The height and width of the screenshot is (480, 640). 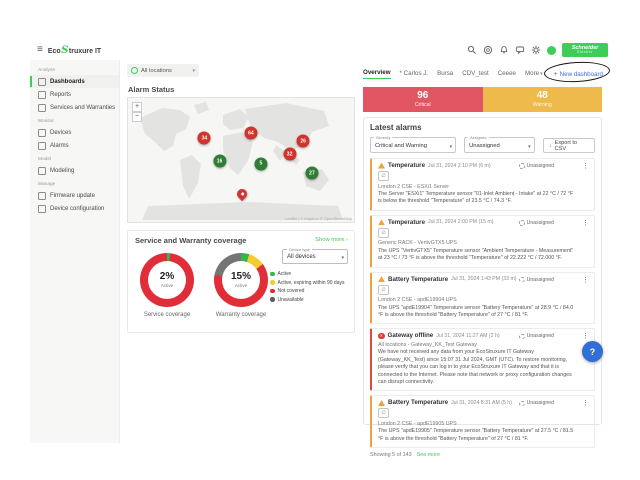 I want to click on sidebar-item-devices: Devices, so click(x=74, y=132).